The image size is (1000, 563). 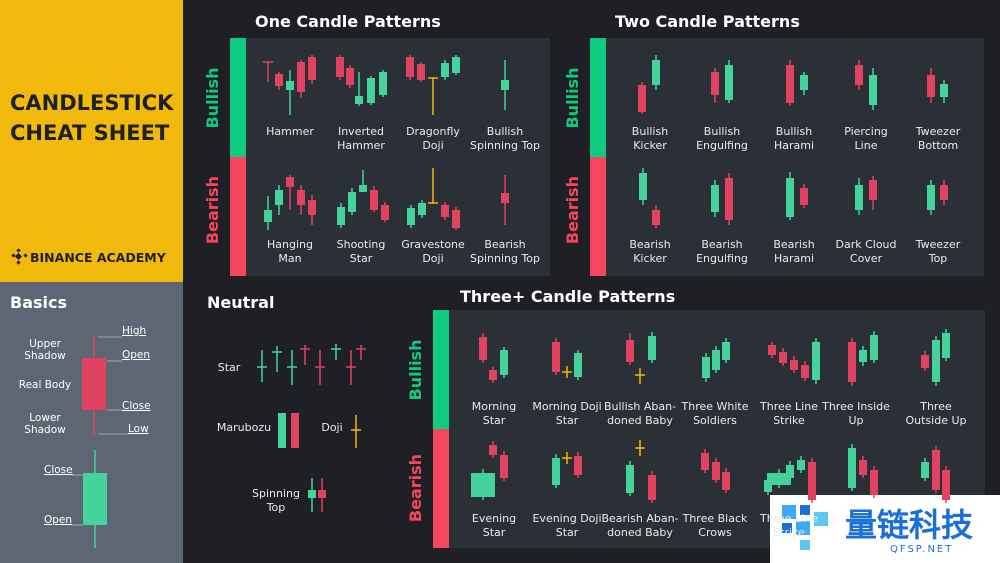 What do you see at coordinates (398, 157) in the screenshot?
I see `one-candle-panel` at bounding box center [398, 157].